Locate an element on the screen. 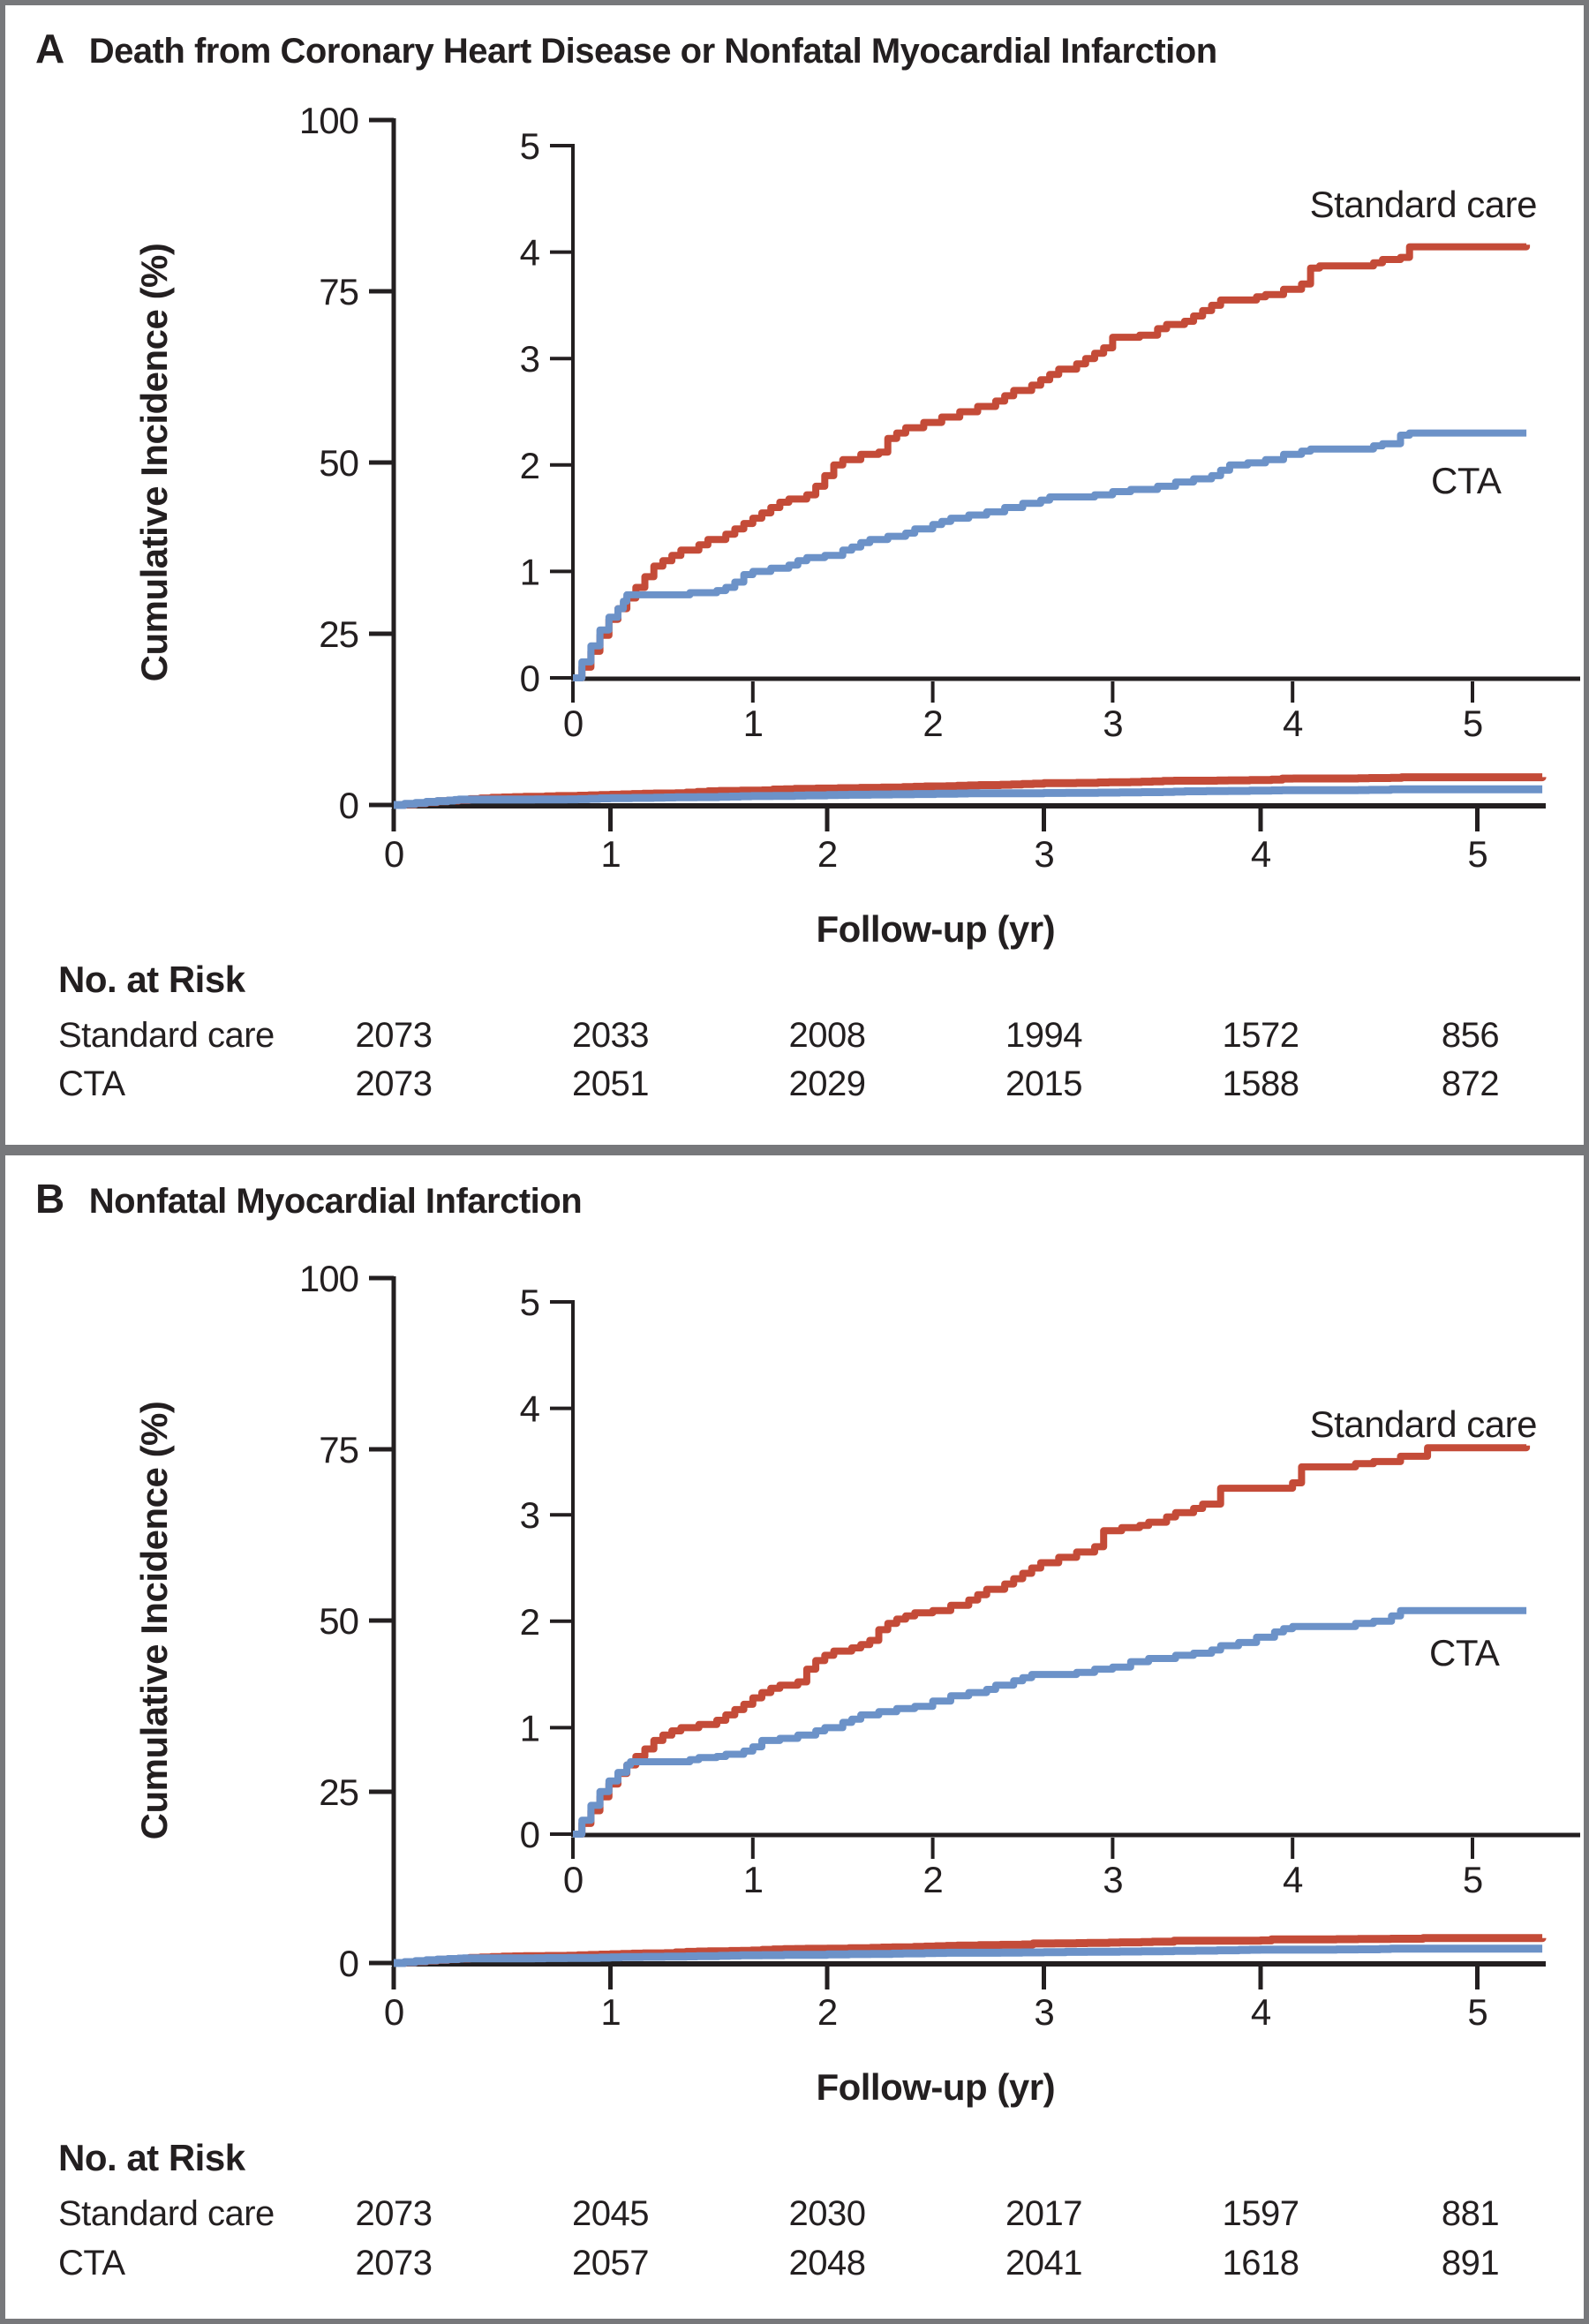 The image size is (1589, 2324). risk-value: 1588 is located at coordinates (1261, 1083).